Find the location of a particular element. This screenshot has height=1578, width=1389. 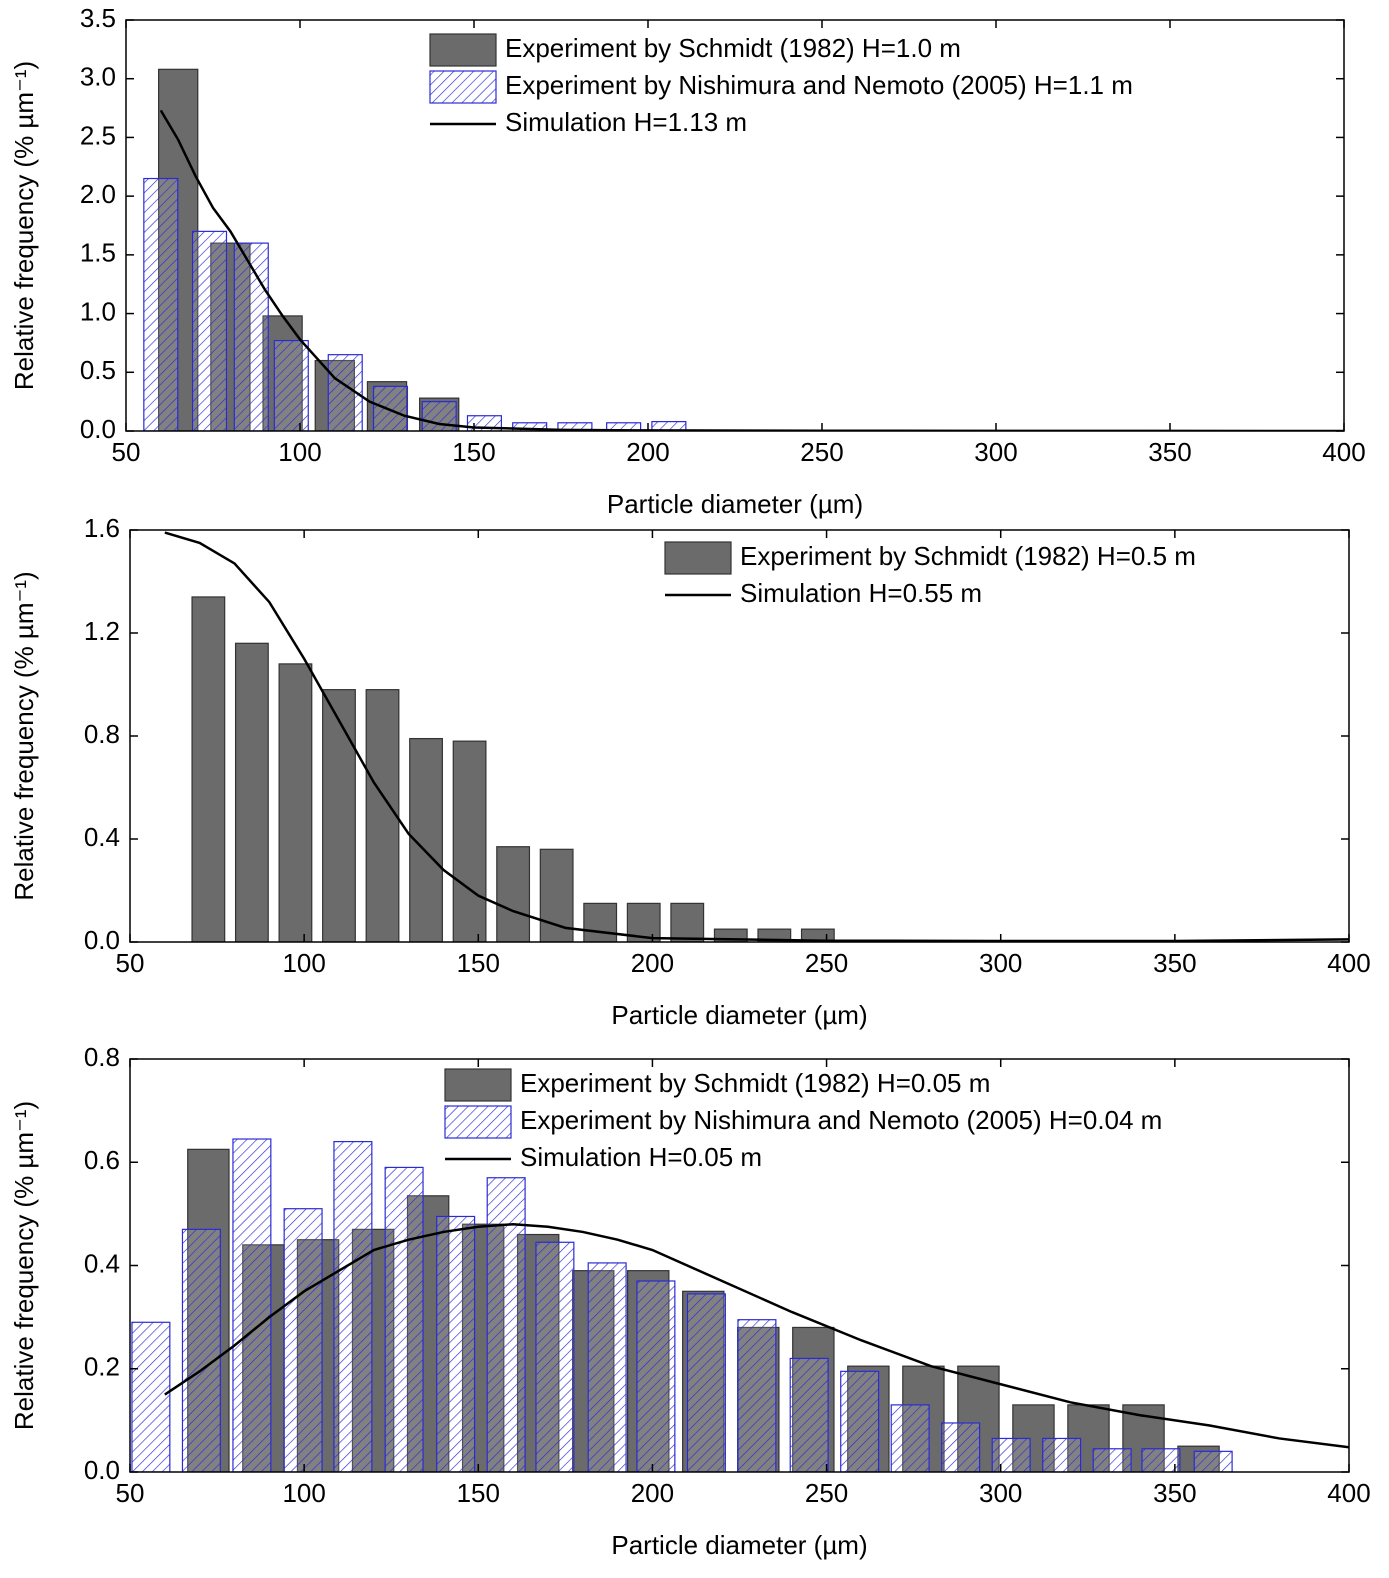

legend-label: Experiment by Schmidt (1982) H=0.5 m is located at coordinates (968, 556).